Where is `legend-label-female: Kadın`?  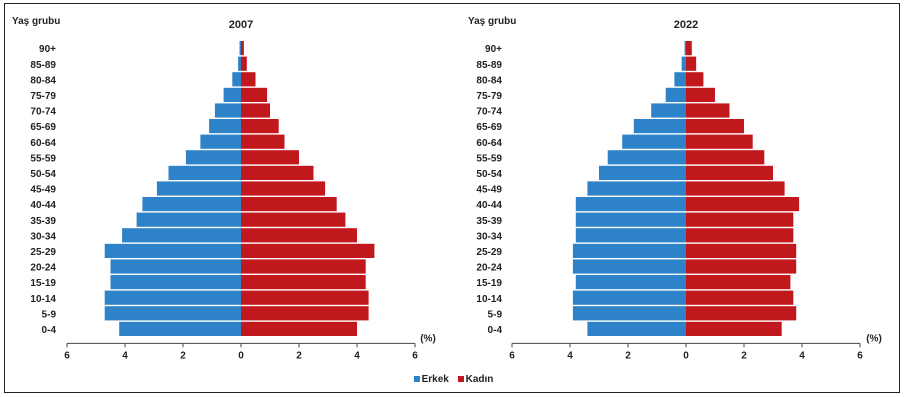 legend-label-female: Kadın is located at coordinates (479, 379).